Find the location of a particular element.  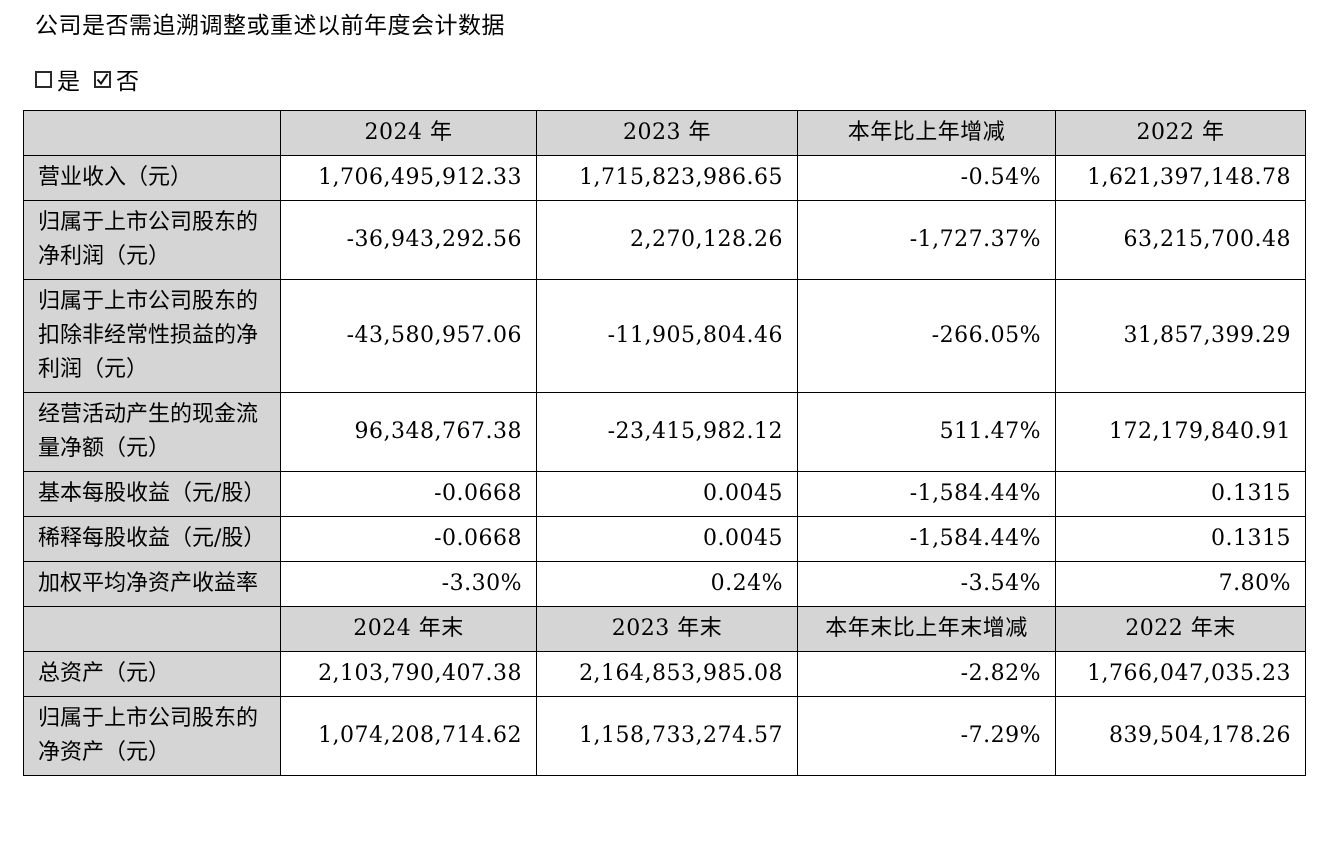

checkbox-no: 否 is located at coordinates (116, 79).